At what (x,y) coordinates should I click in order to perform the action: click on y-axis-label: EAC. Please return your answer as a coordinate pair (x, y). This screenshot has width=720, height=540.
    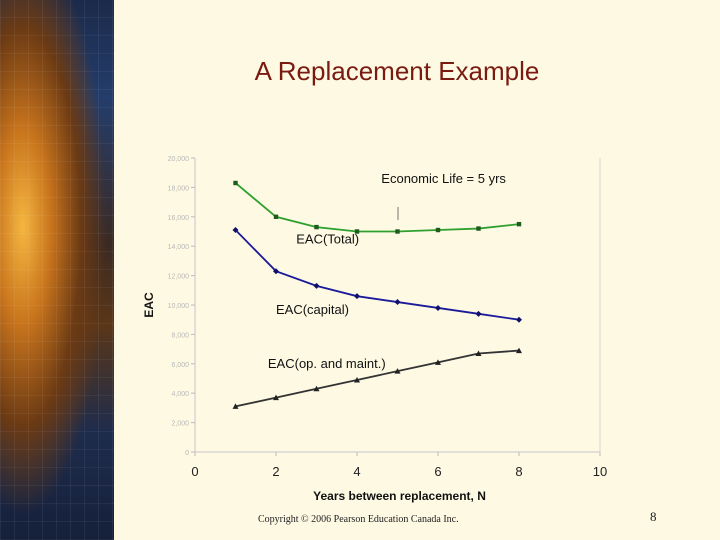
    Looking at the image, I should click on (149, 305).